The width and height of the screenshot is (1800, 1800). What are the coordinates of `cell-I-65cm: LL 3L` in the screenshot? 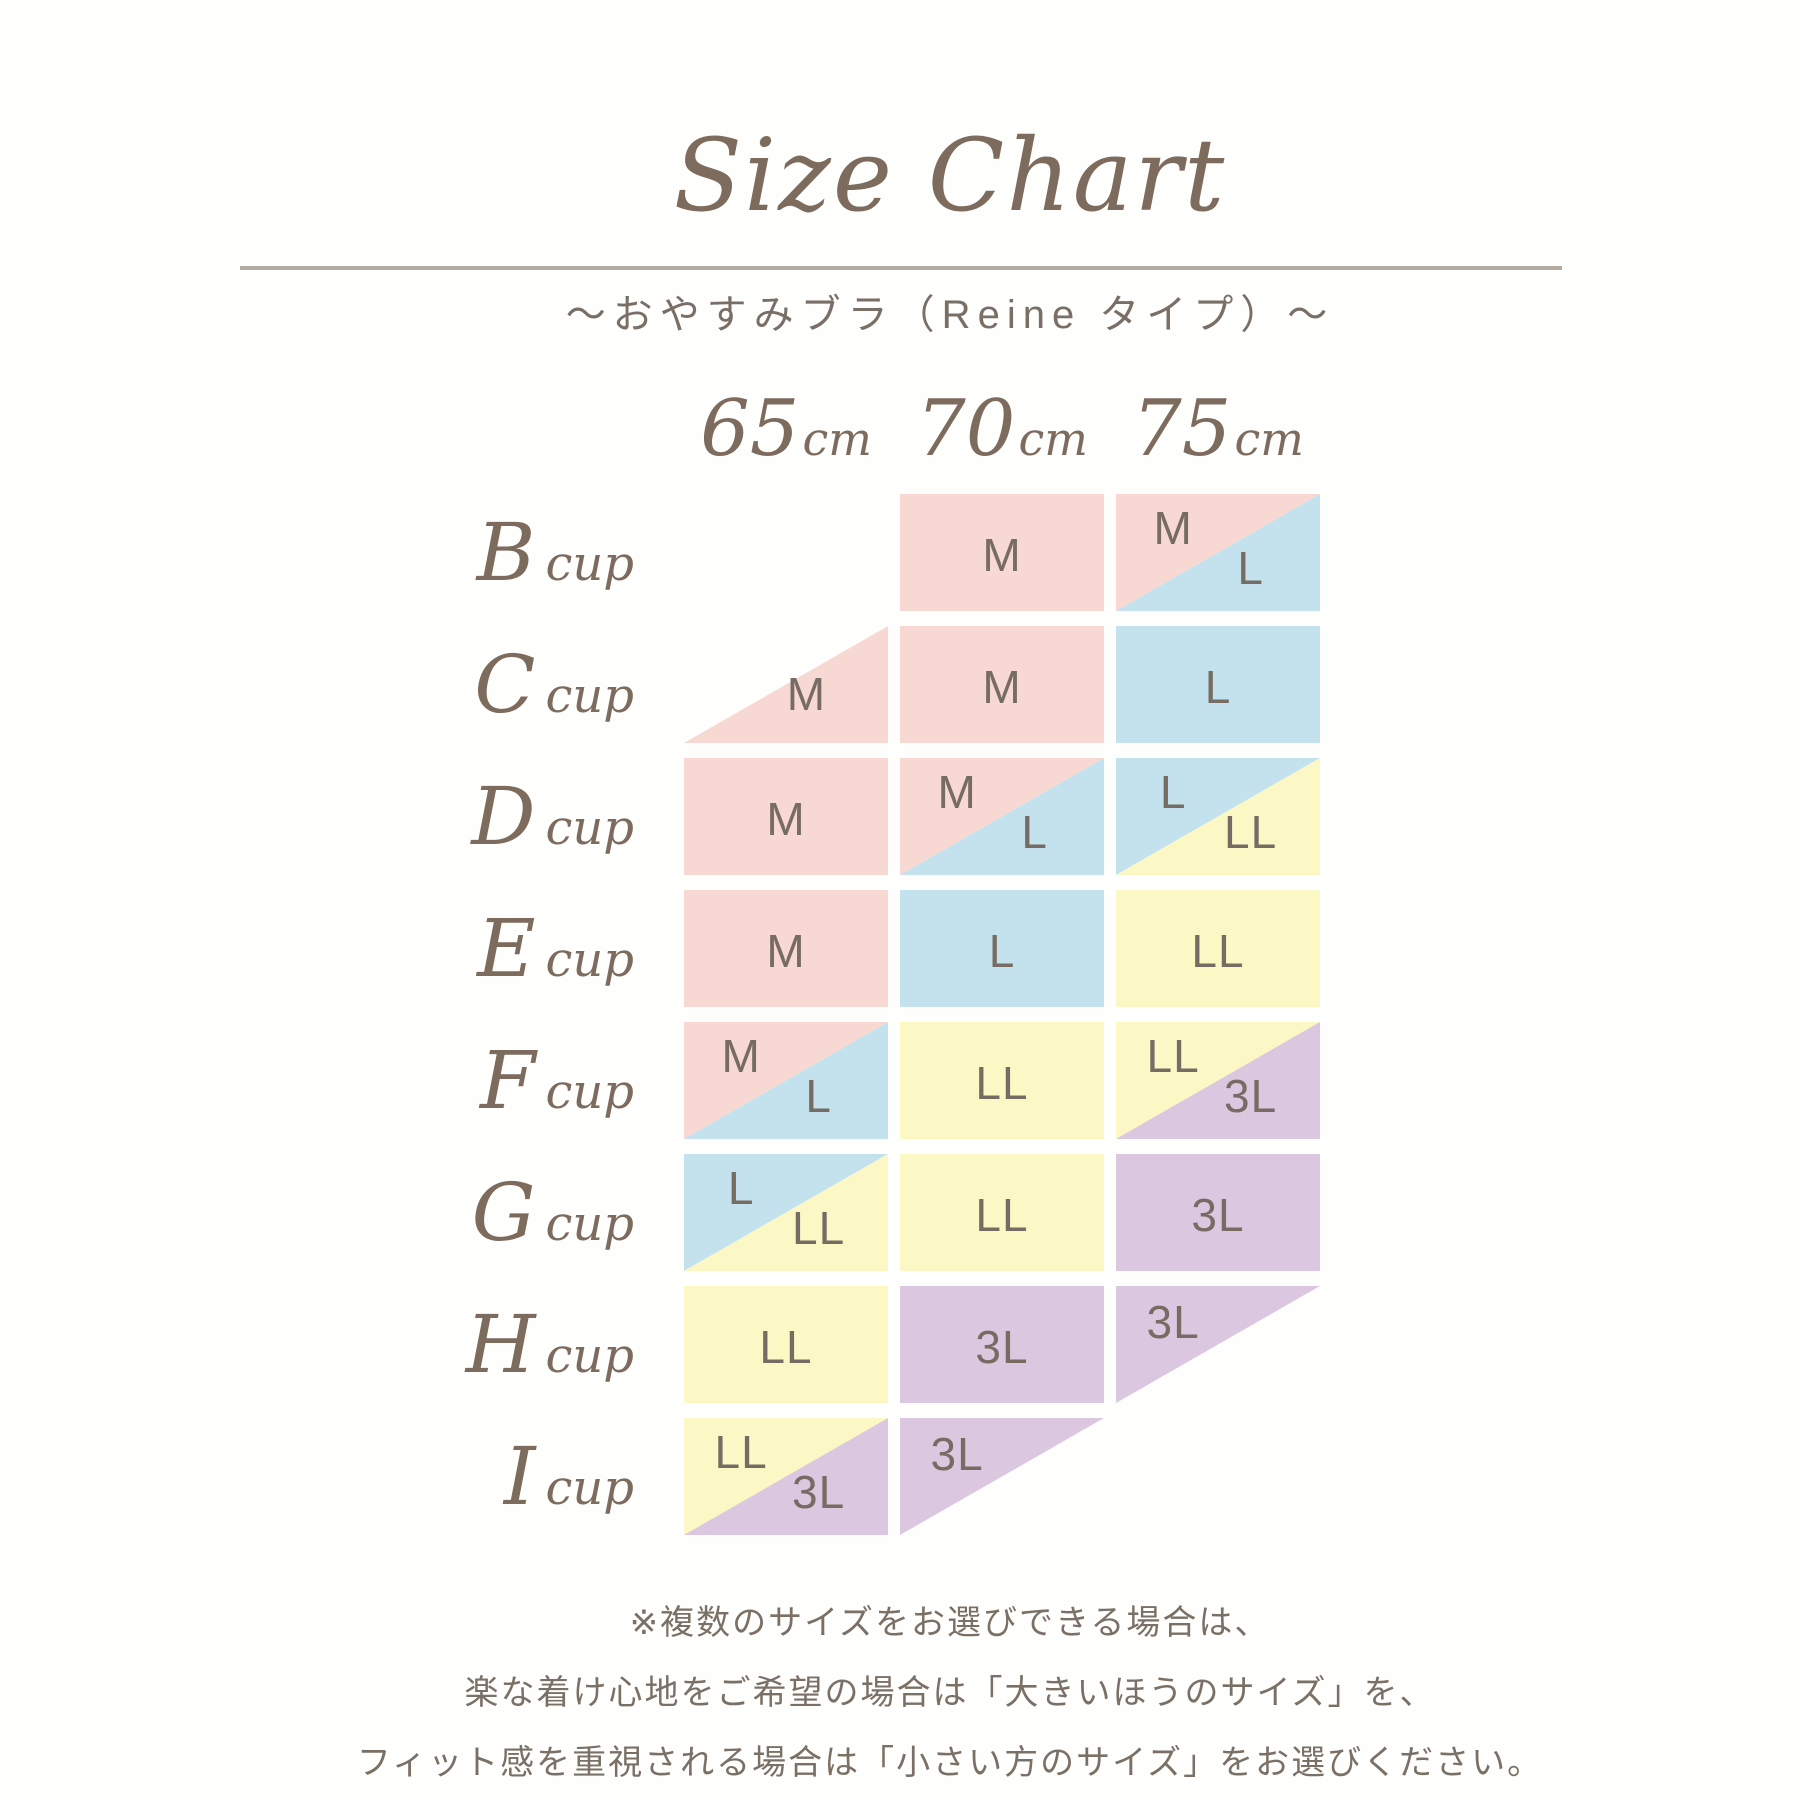 It's located at (786, 1476).